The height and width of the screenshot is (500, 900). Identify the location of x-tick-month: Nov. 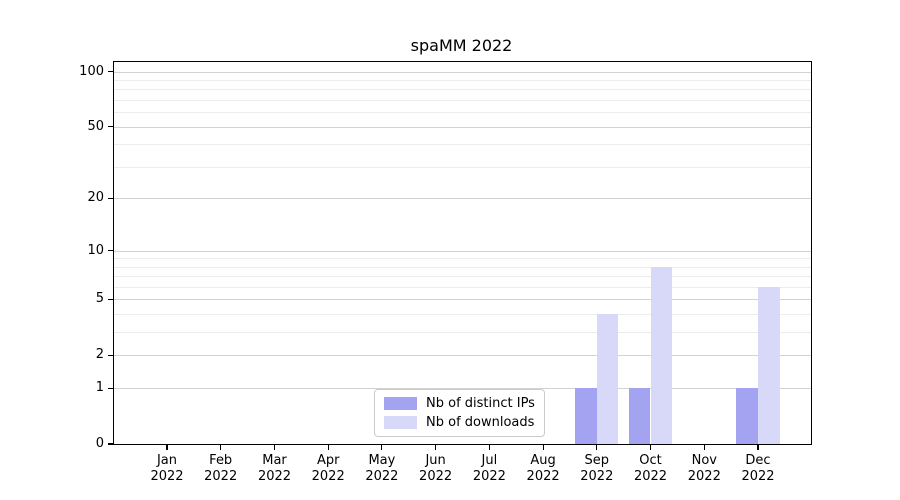
(704, 460).